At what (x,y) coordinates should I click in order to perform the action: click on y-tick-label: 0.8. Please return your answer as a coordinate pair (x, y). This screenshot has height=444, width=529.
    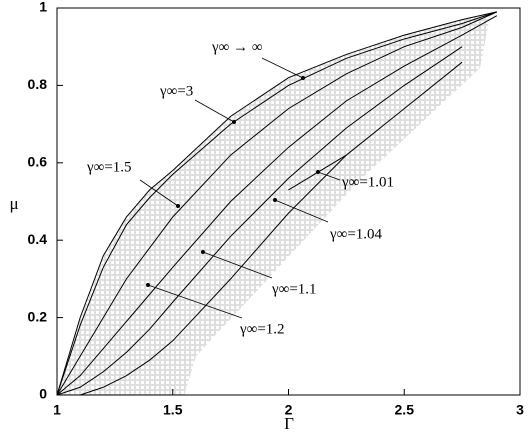
    Looking at the image, I should click on (38, 84).